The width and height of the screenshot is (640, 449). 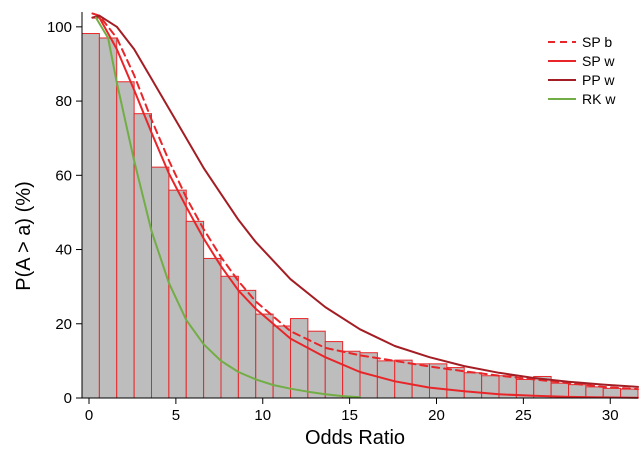 What do you see at coordinates (349, 415) in the screenshot?
I see `x-tick-label: 15` at bounding box center [349, 415].